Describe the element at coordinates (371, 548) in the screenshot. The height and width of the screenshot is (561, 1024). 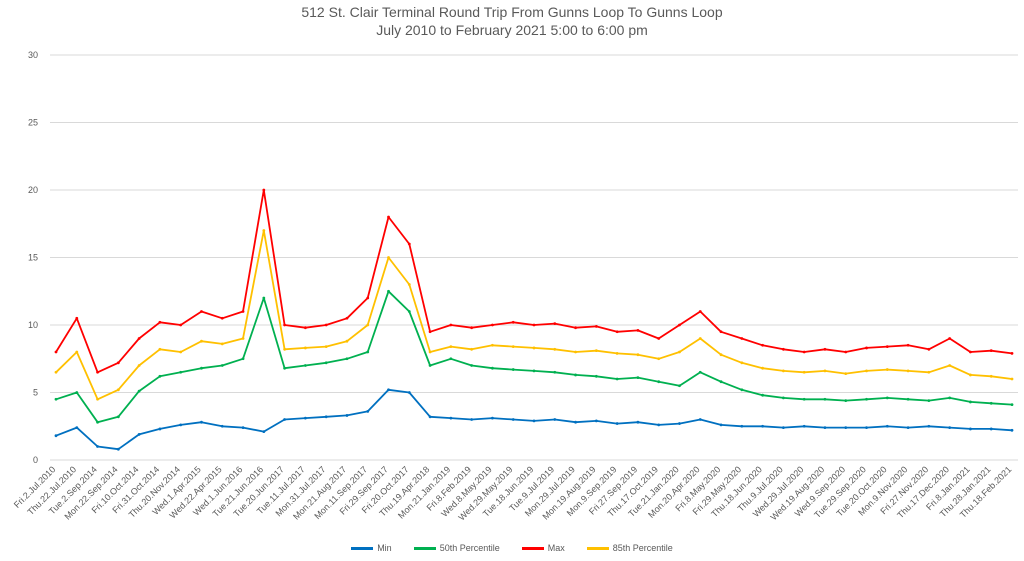
I see `legend-item-min: Min` at that location.